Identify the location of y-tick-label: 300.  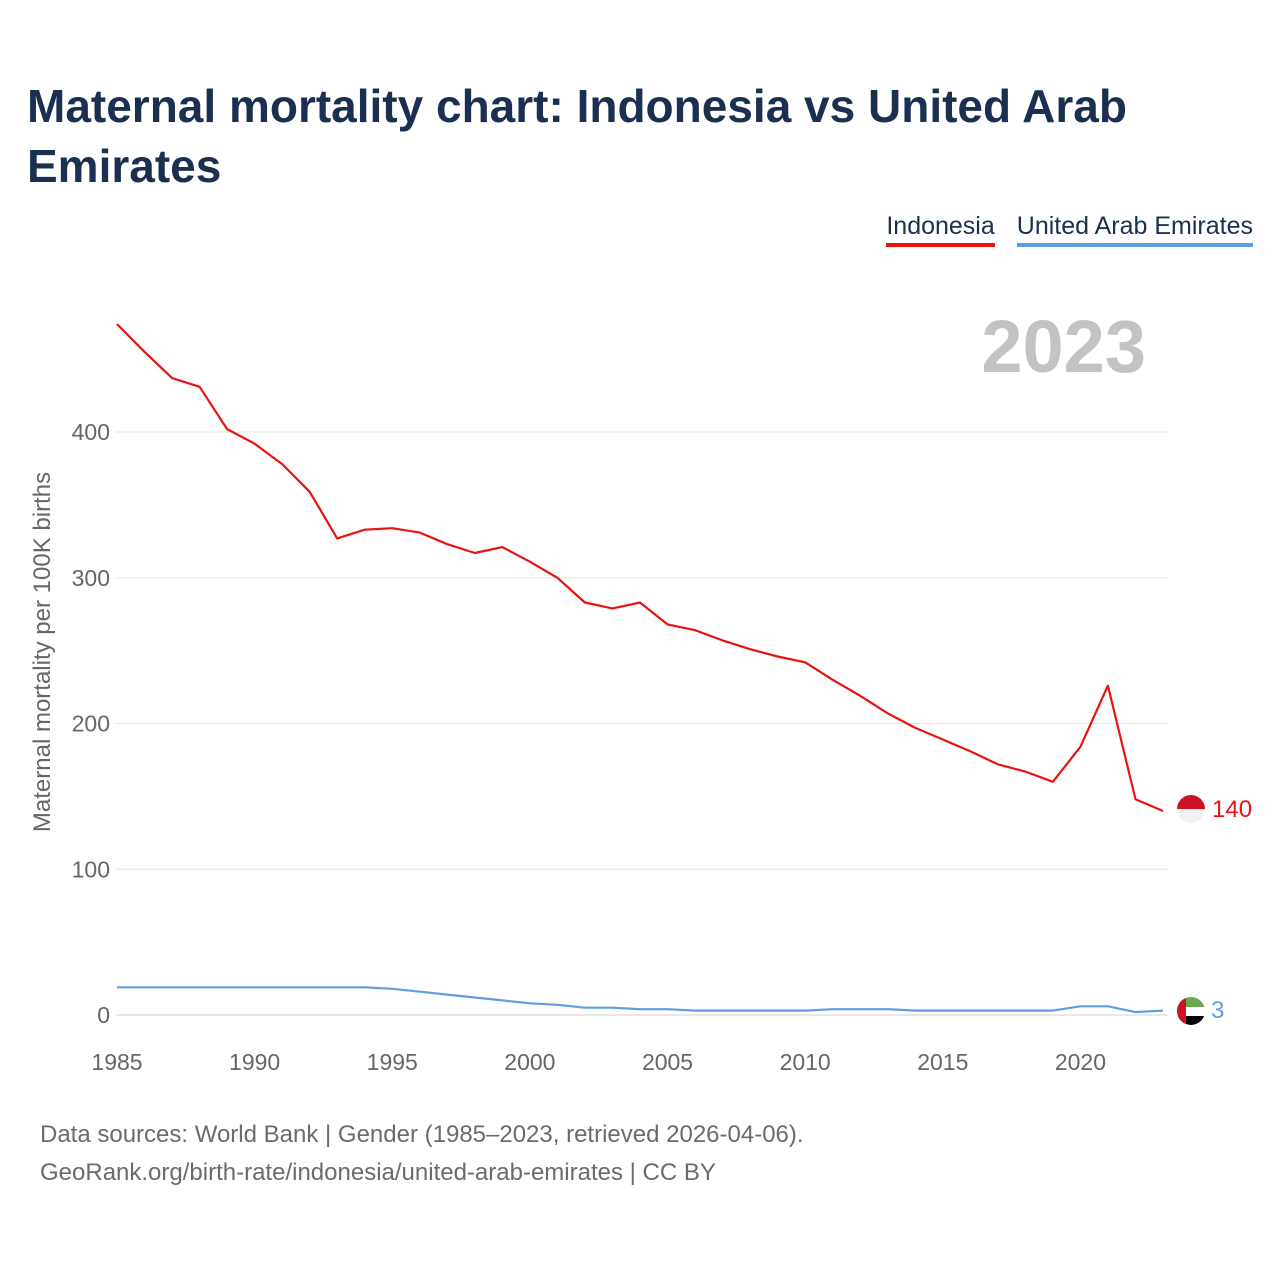
(91, 578).